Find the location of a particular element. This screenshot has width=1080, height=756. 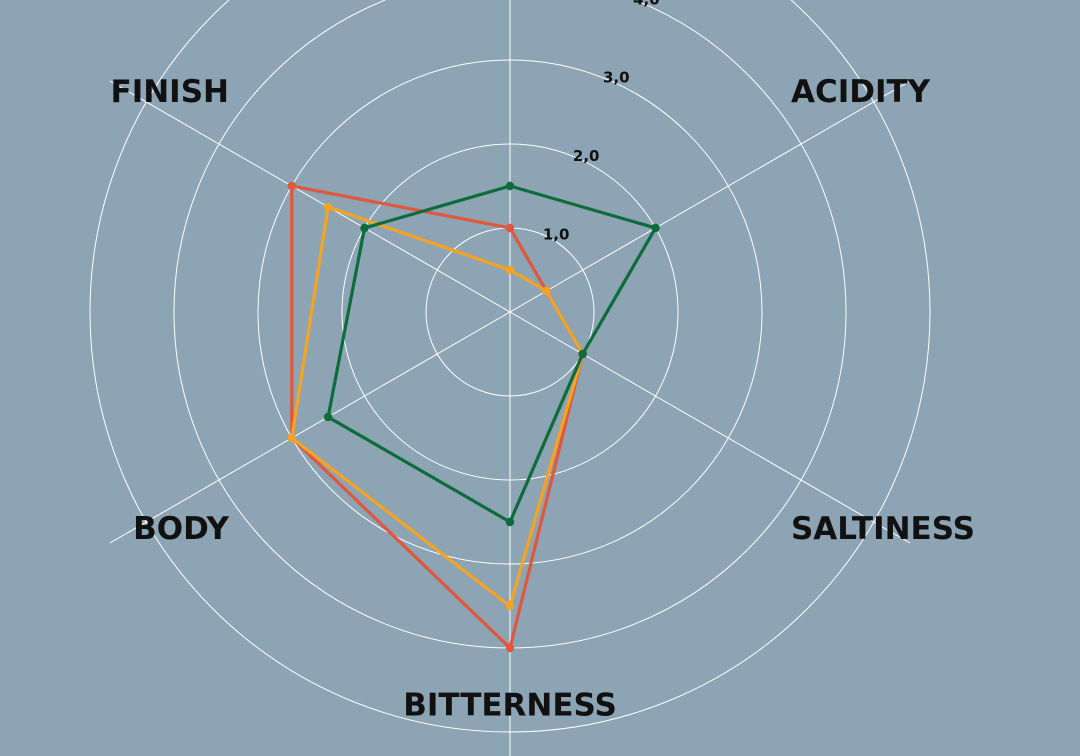

r-tick-label: 4,0 is located at coordinates (646, 4).